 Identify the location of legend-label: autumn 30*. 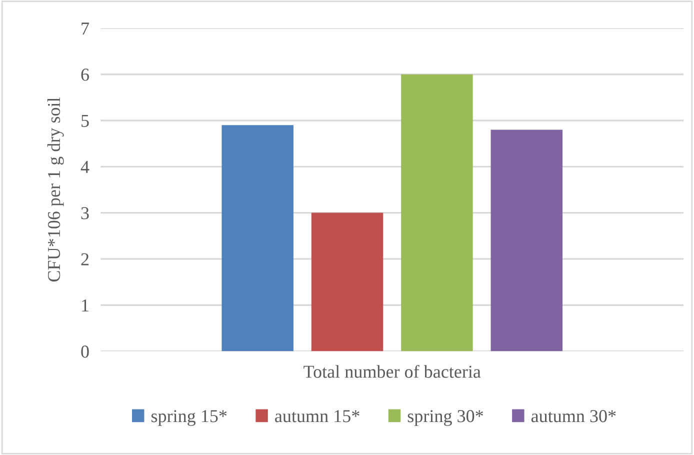
(573, 416).